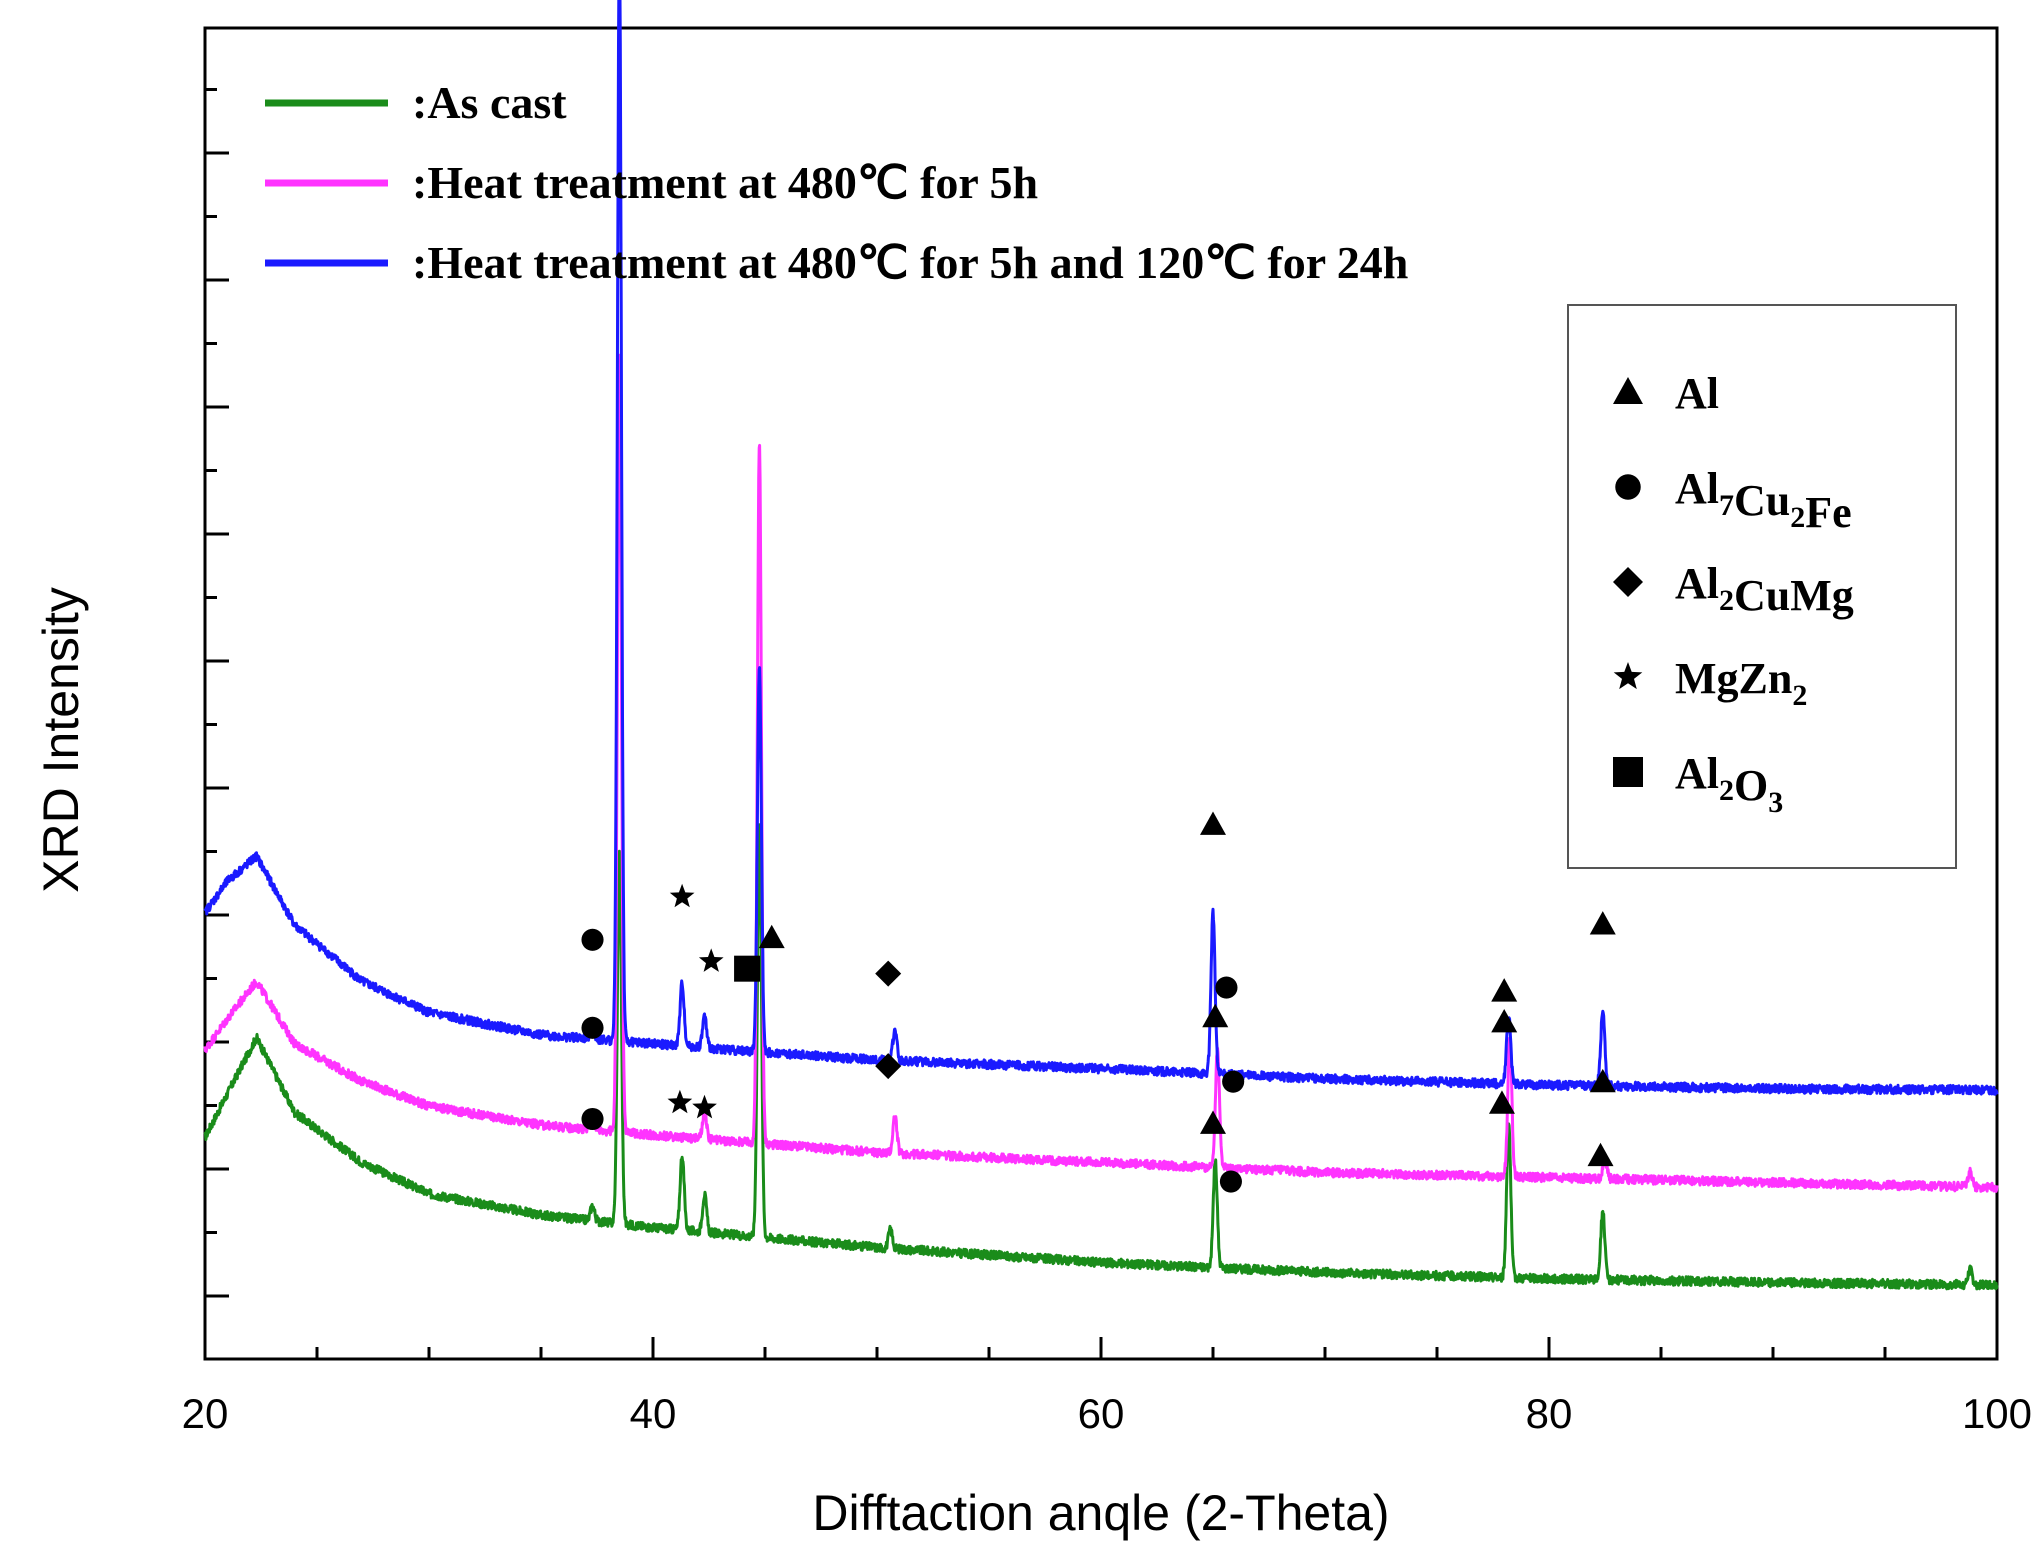  I want to click on legend-triangle-icon, so click(1628, 390).